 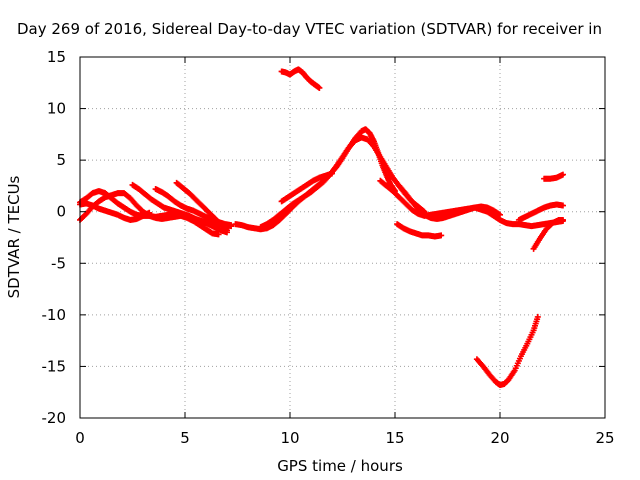 What do you see at coordinates (54, 366) in the screenshot?
I see `y-tick-label: -15` at bounding box center [54, 366].